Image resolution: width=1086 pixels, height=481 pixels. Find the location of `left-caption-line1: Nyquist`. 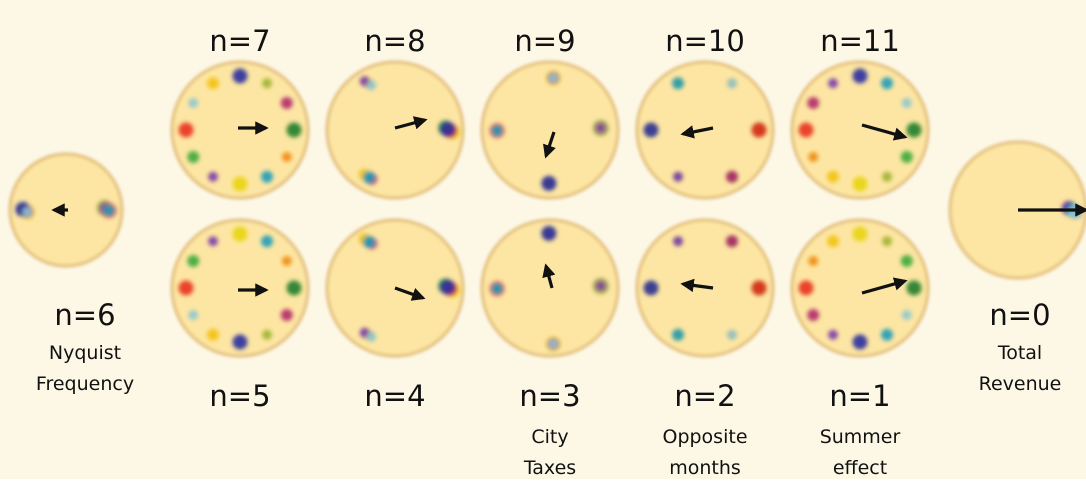

left-caption-line1: Nyquist is located at coordinates (85, 353).